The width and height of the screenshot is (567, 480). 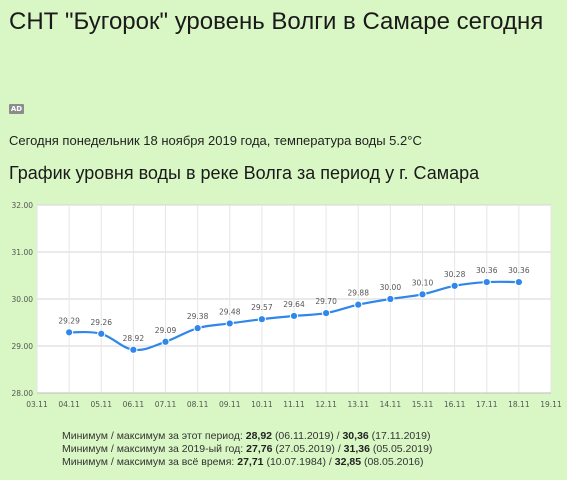 What do you see at coordinates (134, 404) in the screenshot?
I see `x-tick-label: 06.11` at bounding box center [134, 404].